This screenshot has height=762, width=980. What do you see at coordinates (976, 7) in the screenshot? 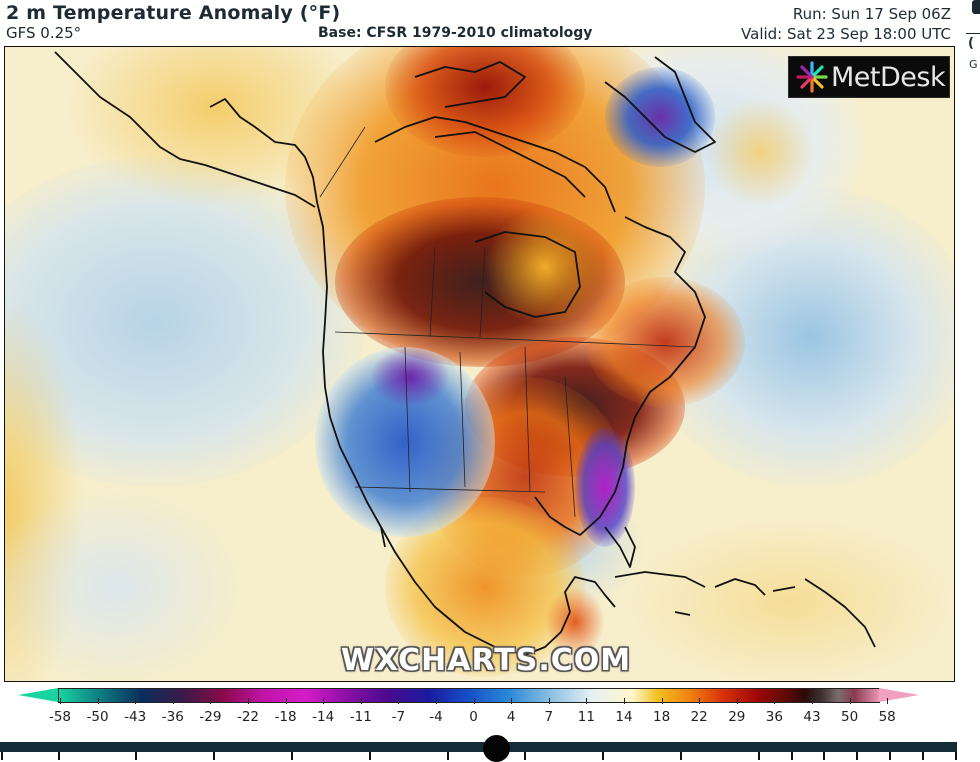
I see `edge-panel-button` at bounding box center [976, 7].